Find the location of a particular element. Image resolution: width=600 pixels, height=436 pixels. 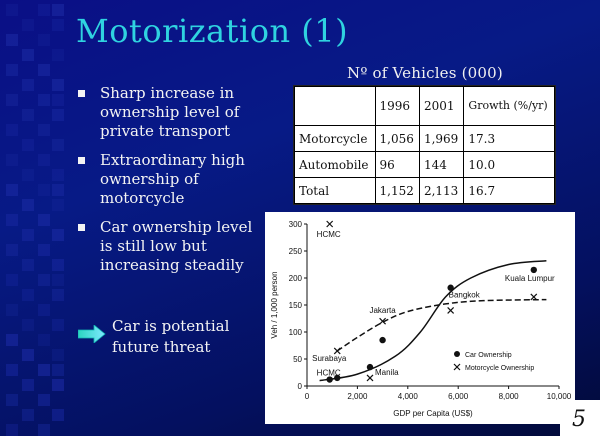

table-cell: 1,969 is located at coordinates (441, 138).